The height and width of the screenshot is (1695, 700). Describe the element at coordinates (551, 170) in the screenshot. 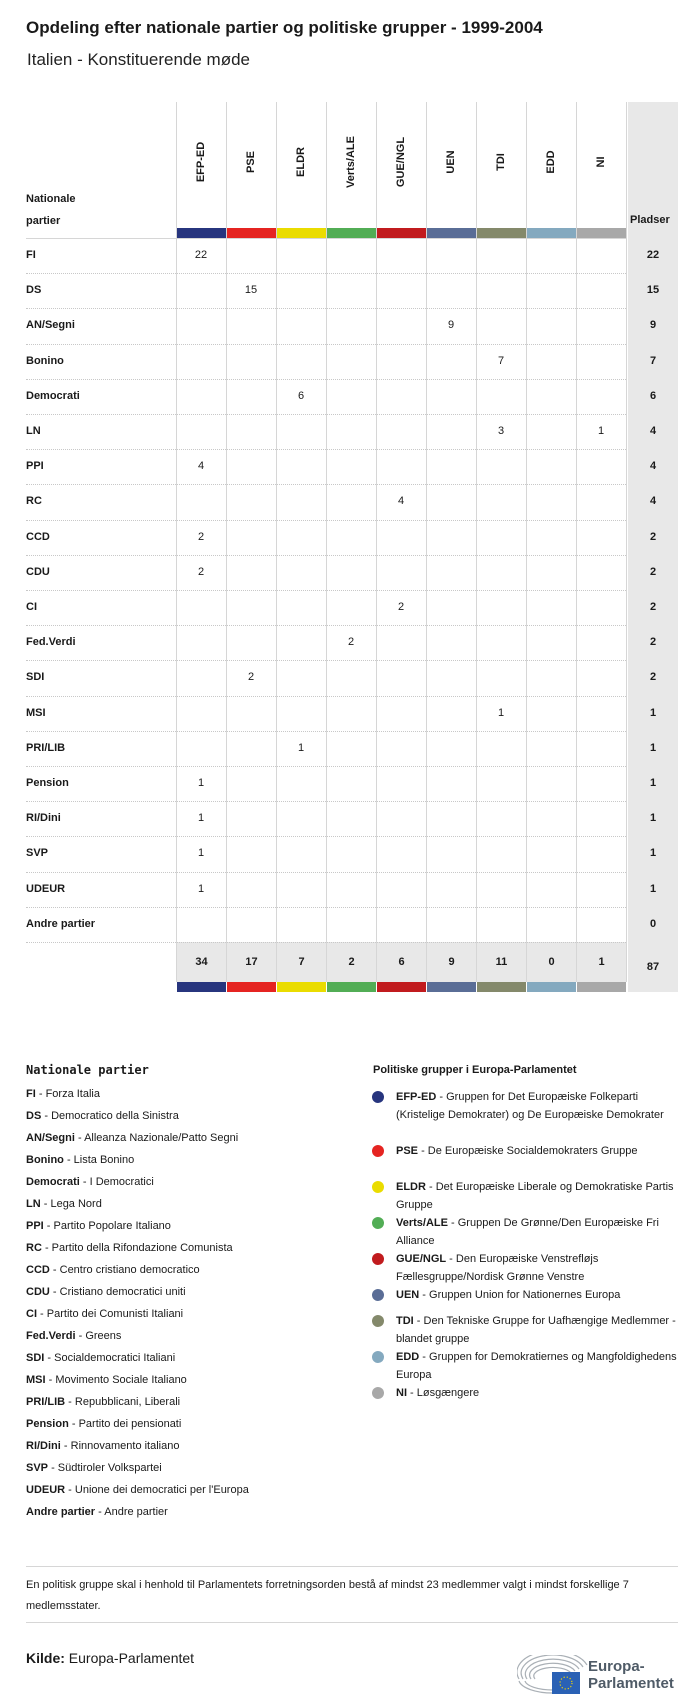

I see `column-header: EDD` at that location.